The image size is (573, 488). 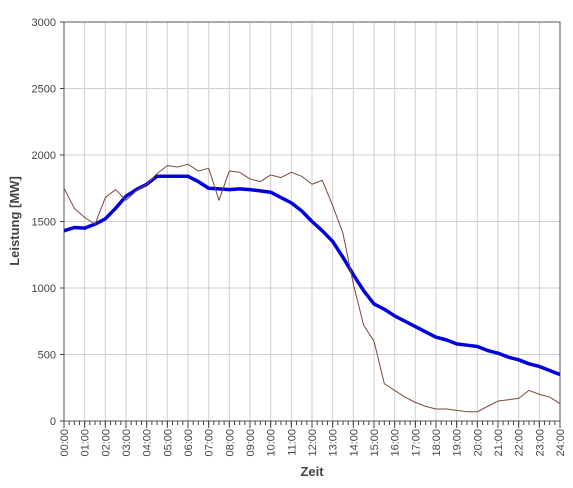 I want to click on x-tick-label: 12:00, so click(x=313, y=443).